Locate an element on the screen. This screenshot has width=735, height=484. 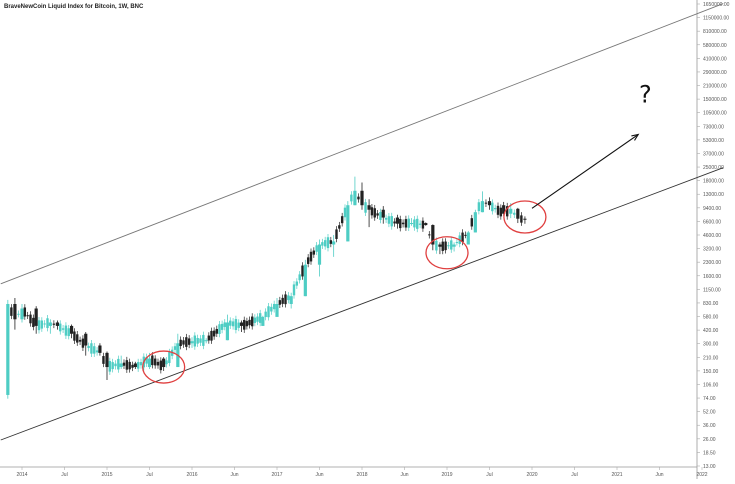
time-tick-label: 2015 is located at coordinates (106, 475).